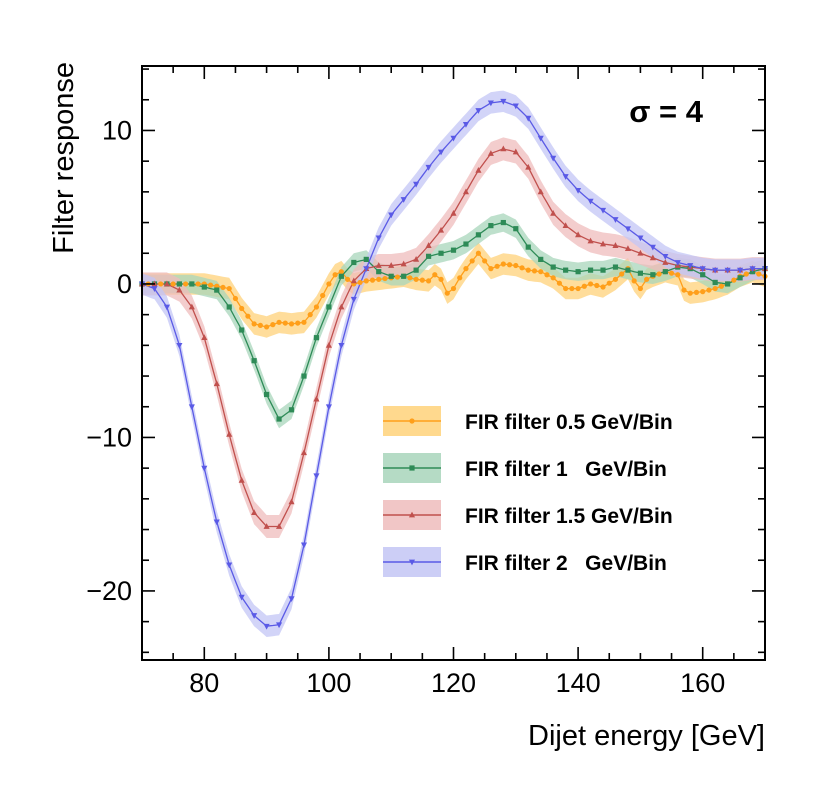 This screenshot has width=830, height=806. Describe the element at coordinates (204, 683) in the screenshot. I see `x-tick-label: 80` at that location.